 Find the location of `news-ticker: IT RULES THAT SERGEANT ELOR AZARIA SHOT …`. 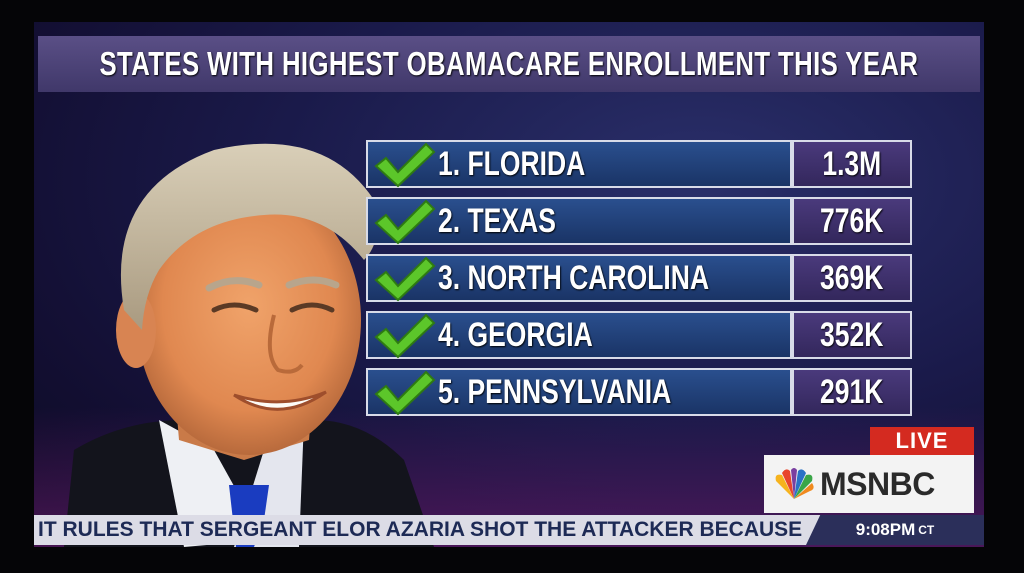

news-ticker: IT RULES THAT SERGEANT ELOR AZARIA SHOT … is located at coordinates (509, 530).